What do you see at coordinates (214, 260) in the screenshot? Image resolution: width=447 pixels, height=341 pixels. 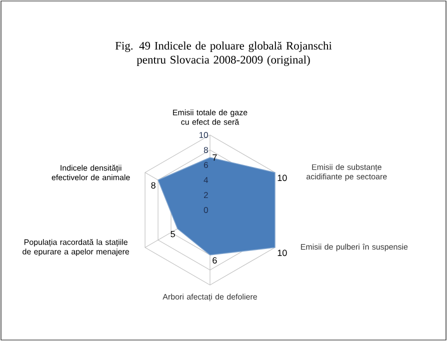 I see `data-label: 6` at bounding box center [214, 260].